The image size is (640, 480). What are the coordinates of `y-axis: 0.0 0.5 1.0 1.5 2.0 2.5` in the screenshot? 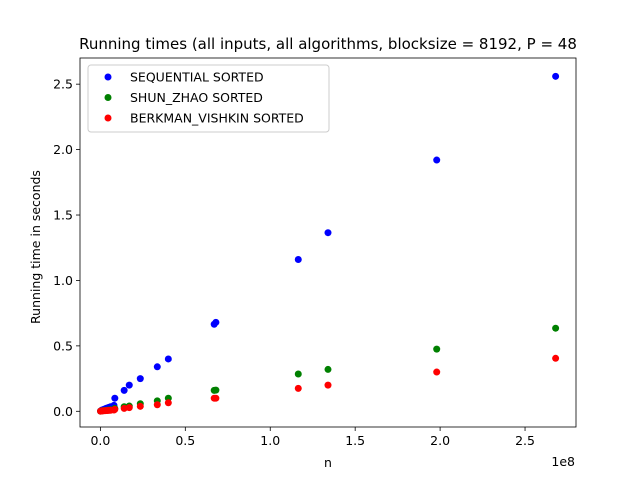 It's located at (66, 248).